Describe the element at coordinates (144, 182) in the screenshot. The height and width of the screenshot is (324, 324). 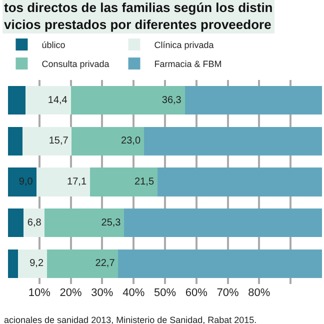
I see `data-label: 21,5` at that location.